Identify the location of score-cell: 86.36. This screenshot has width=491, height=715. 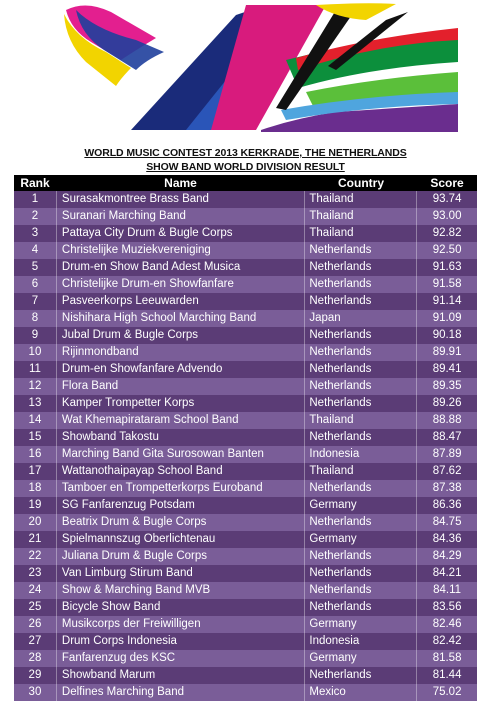
(446, 505).